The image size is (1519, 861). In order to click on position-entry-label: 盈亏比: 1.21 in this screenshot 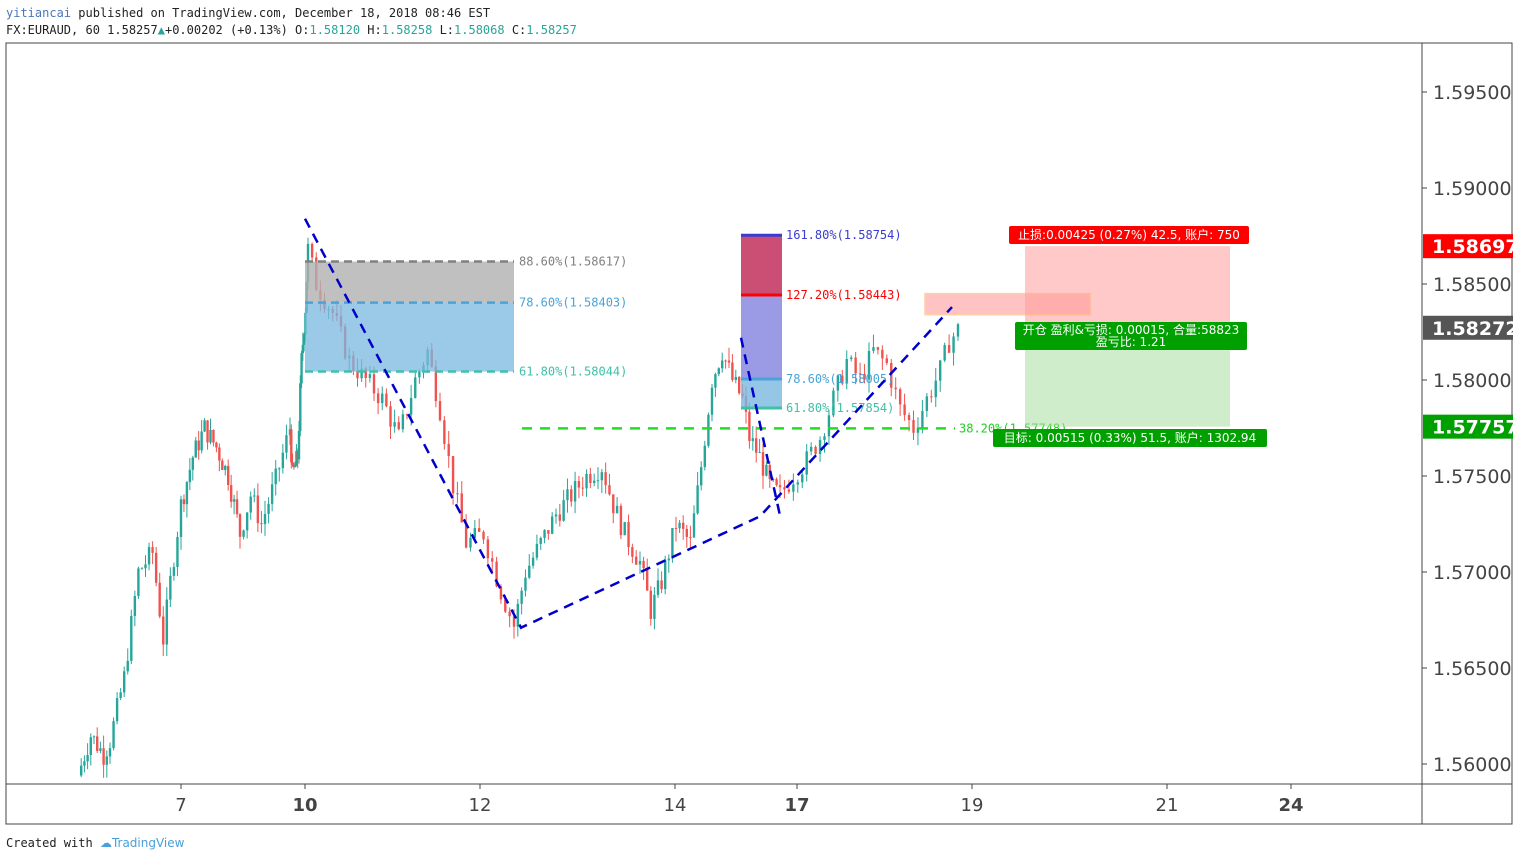, I will do `click(1131, 342)`.